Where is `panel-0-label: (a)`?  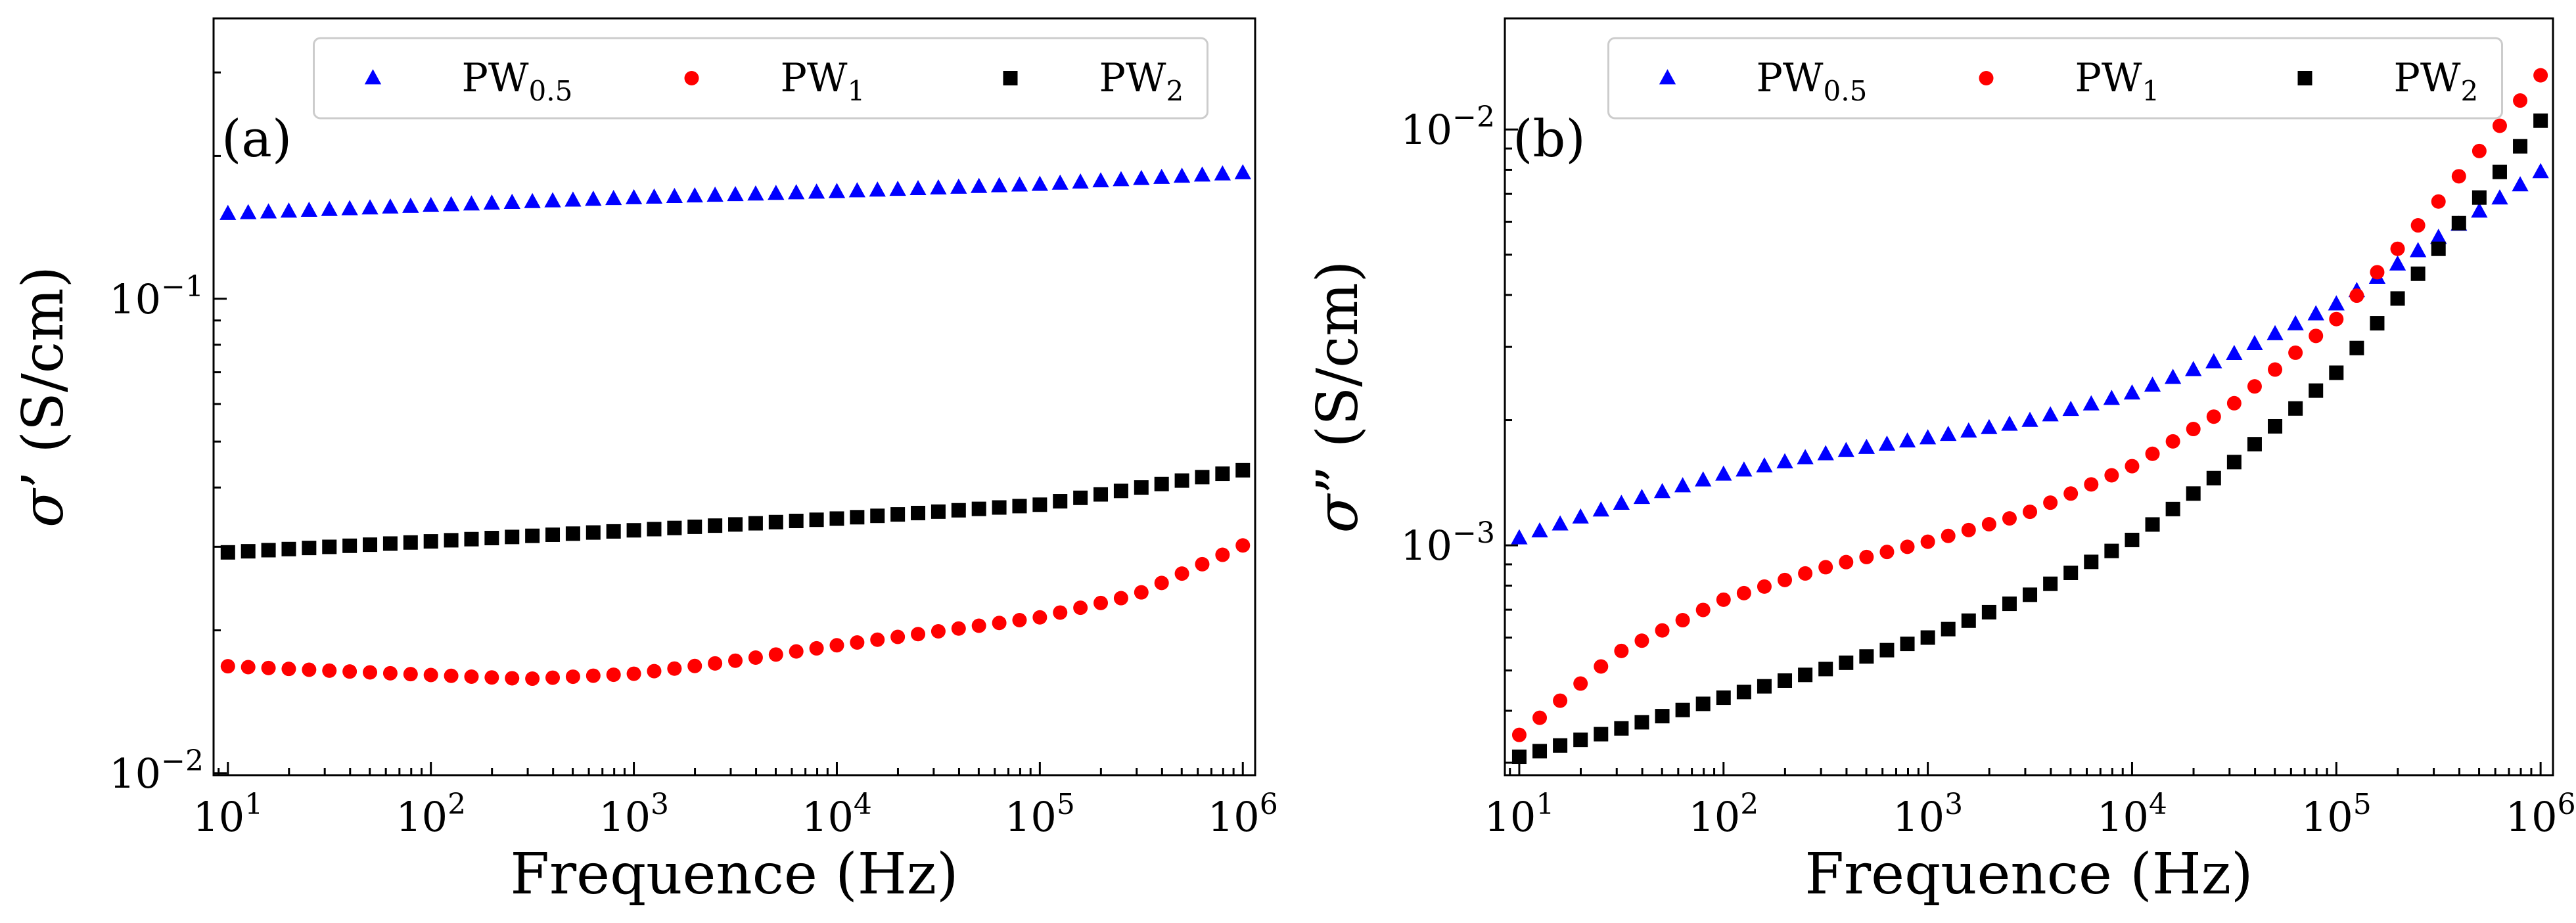
panel-0-label: (a) is located at coordinates (256, 139).